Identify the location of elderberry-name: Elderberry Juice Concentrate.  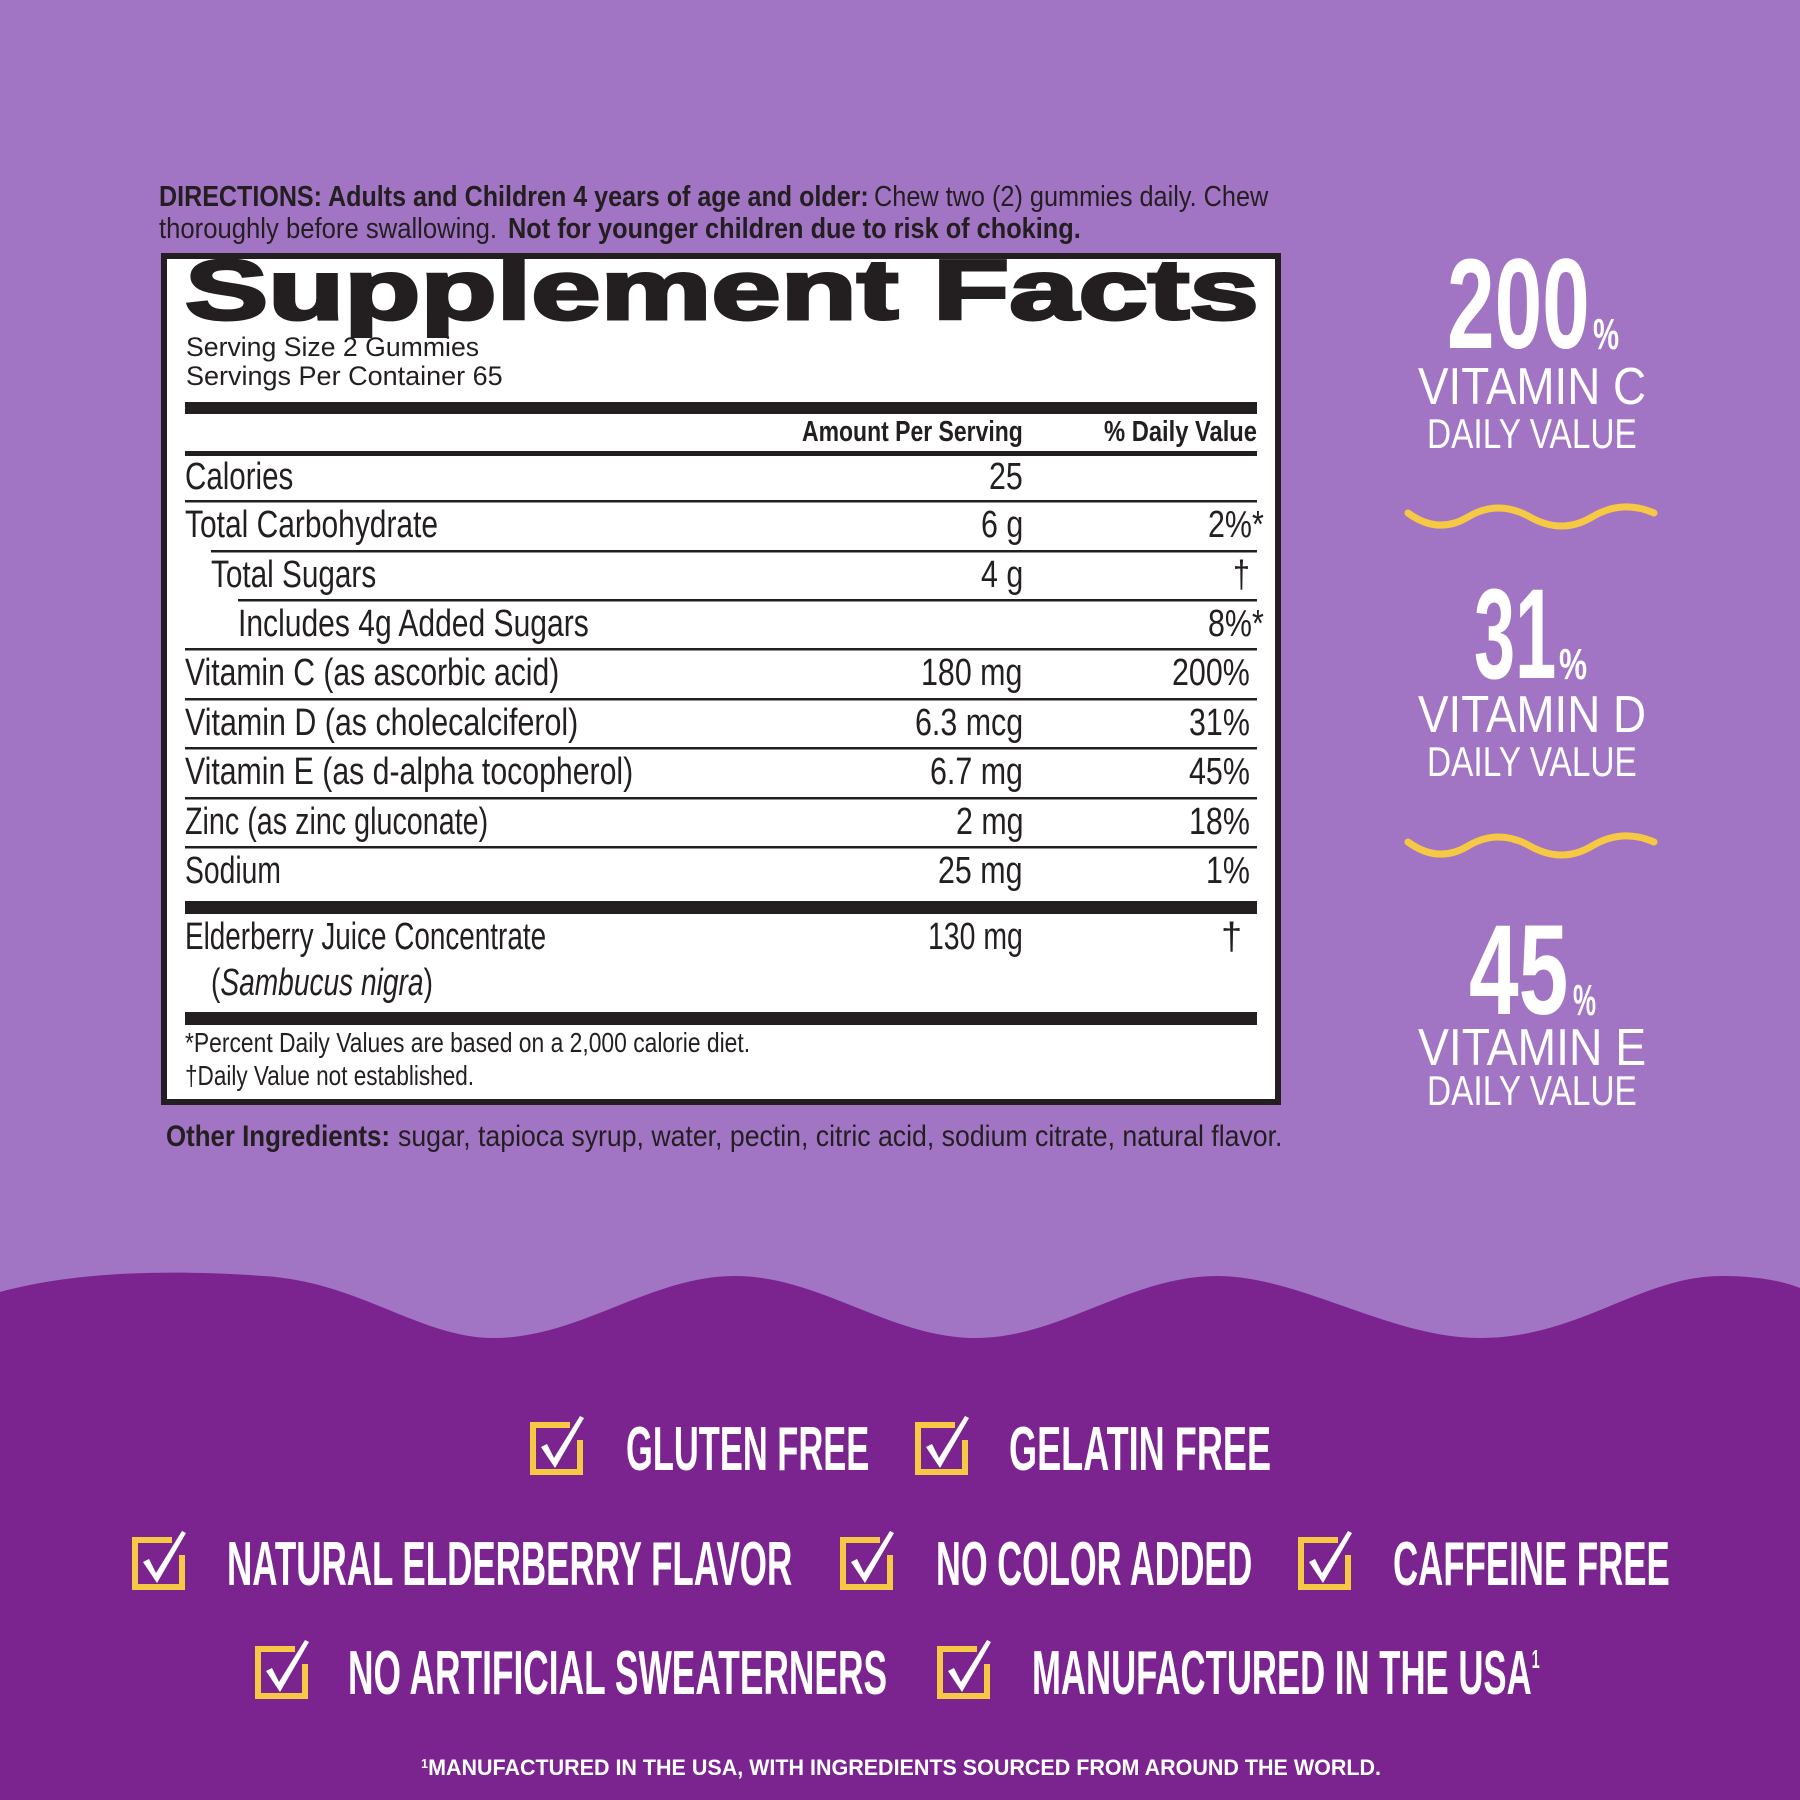
(366, 936).